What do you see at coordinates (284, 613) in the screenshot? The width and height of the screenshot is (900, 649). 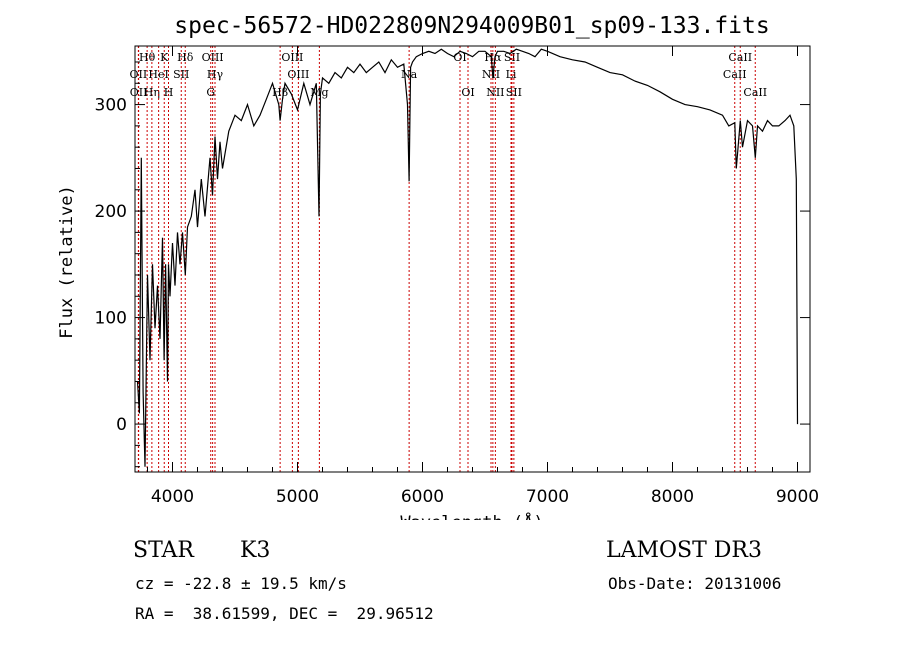 I see `coordinates: RA = 38.61599, DEC = 29.96512` at bounding box center [284, 613].